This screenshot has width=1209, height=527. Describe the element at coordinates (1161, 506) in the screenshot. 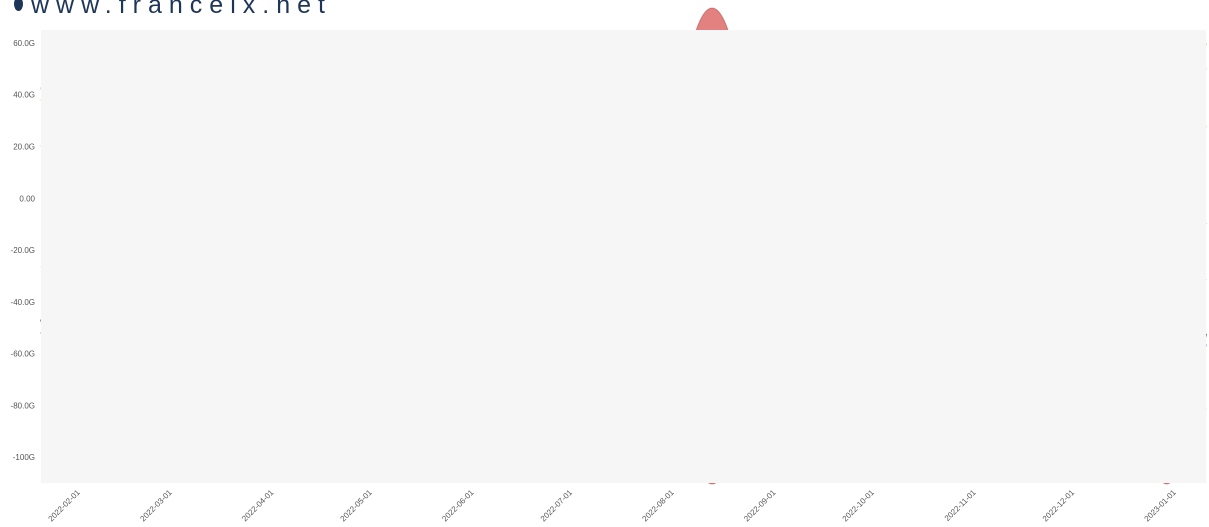

I see `x-tick-label: 2023-01-01` at that location.